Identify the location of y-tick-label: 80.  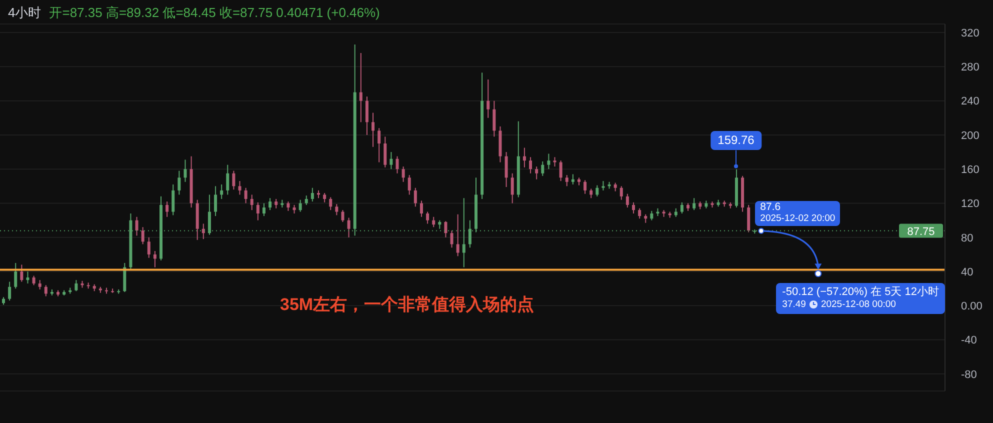
(967, 238).